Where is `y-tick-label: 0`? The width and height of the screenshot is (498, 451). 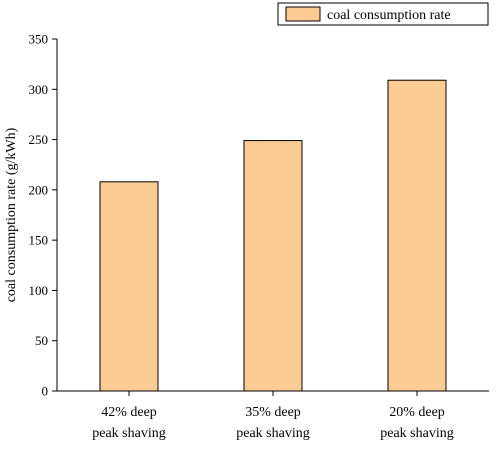 y-tick-label: 0 is located at coordinates (45, 391).